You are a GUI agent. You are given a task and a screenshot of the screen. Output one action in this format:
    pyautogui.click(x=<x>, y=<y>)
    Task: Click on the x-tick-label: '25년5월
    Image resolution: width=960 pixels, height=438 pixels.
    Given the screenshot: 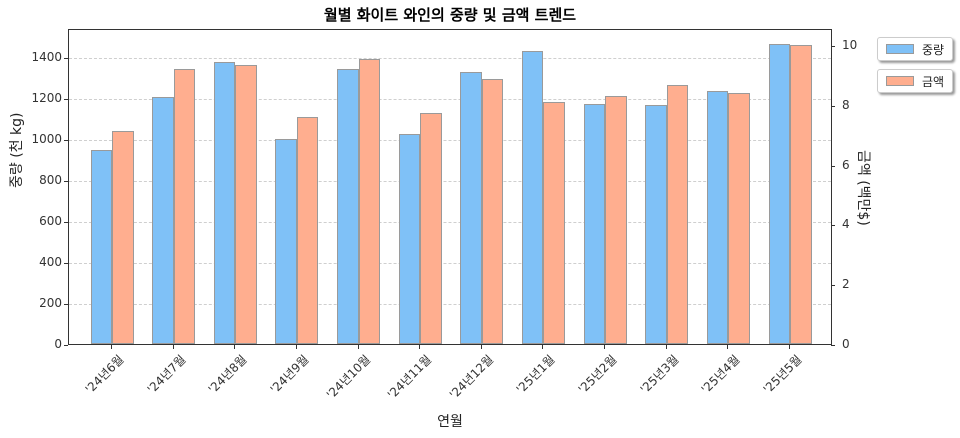 What is the action you would take?
    pyautogui.click(x=782, y=374)
    